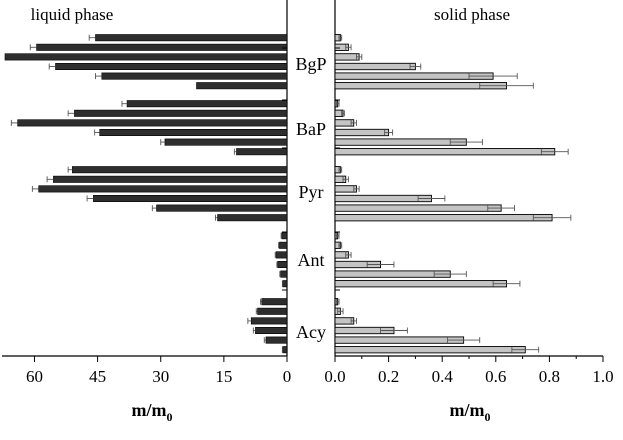 Image resolution: width=623 pixels, height=440 pixels. Describe the element at coordinates (549, 376) in the screenshot. I see `solid-x-tick-label: 0.8` at that location.